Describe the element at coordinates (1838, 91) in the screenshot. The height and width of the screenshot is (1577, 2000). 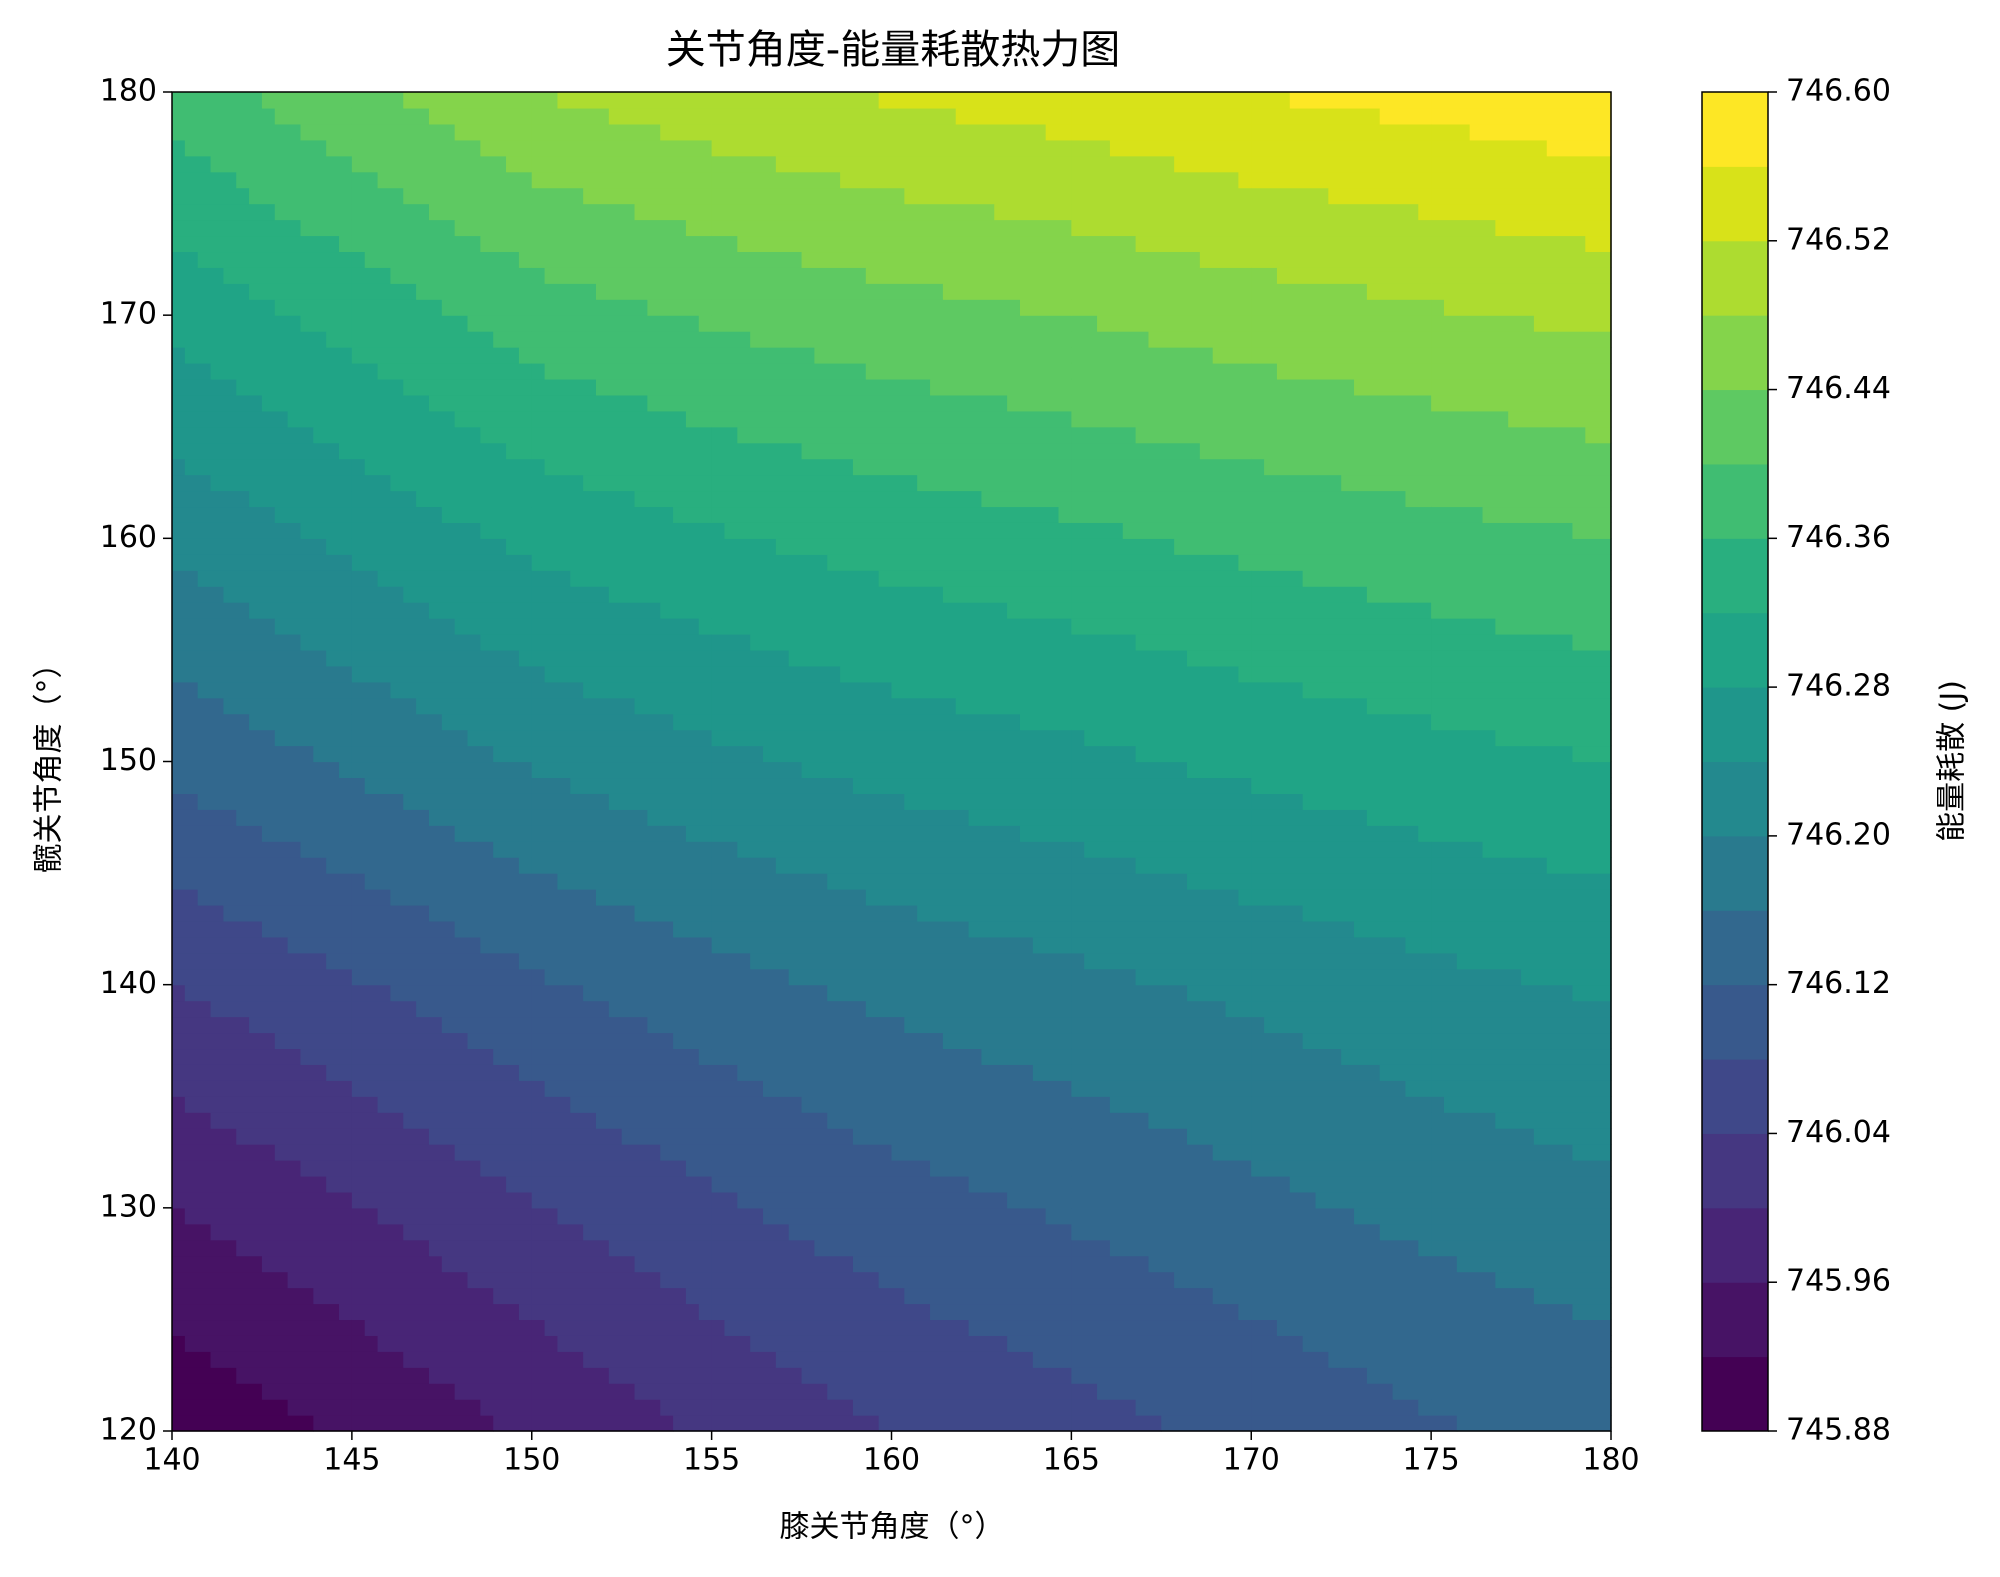
I see `colorbar-tick-label: 746.60` at that location.